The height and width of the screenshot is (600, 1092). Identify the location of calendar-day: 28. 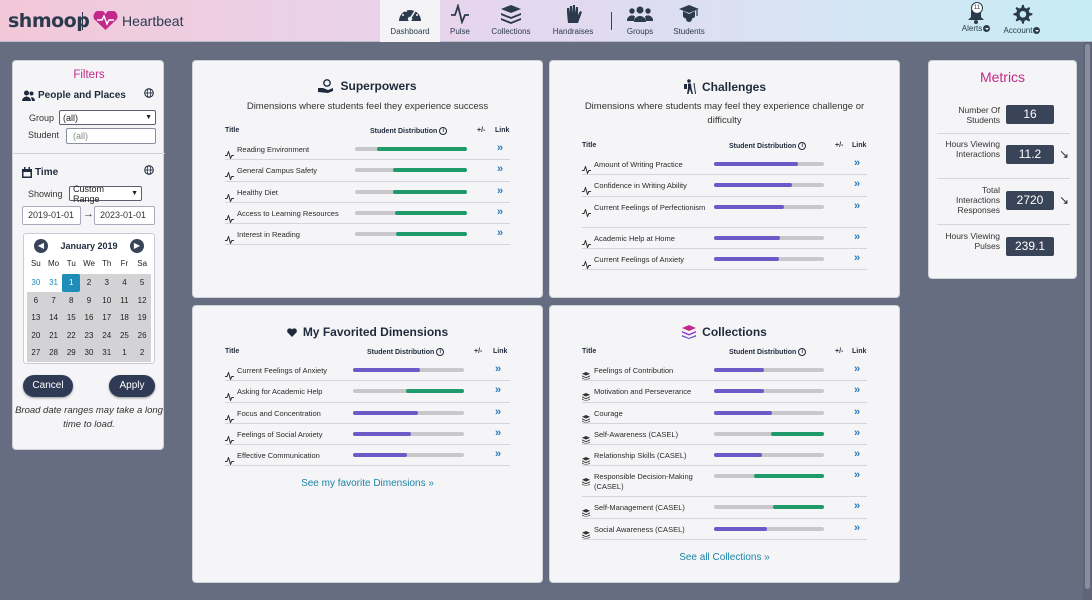
(54, 352).